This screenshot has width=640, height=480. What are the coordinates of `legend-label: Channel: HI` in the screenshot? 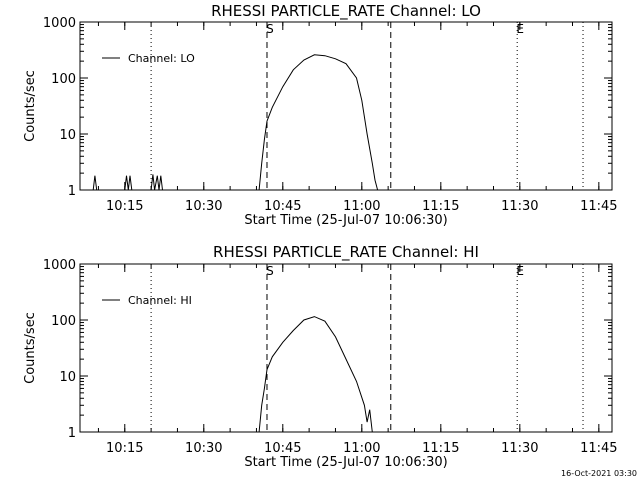 It's located at (160, 300).